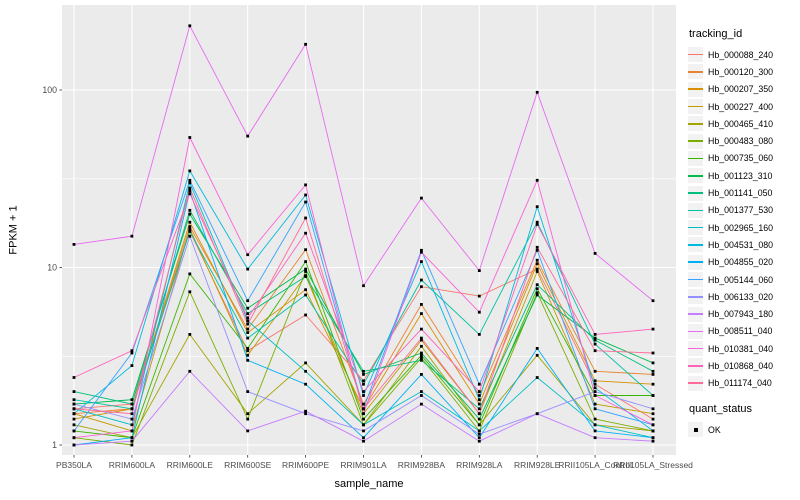  I want to click on x-tick-label: RRIM901LA, so click(363, 465).